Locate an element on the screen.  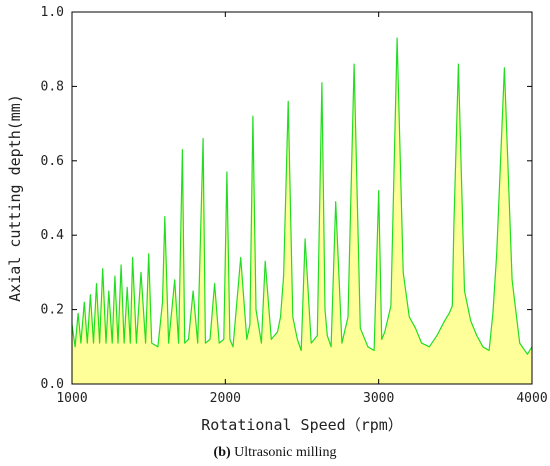
y-tick-label: 0.0 is located at coordinates (52, 384).